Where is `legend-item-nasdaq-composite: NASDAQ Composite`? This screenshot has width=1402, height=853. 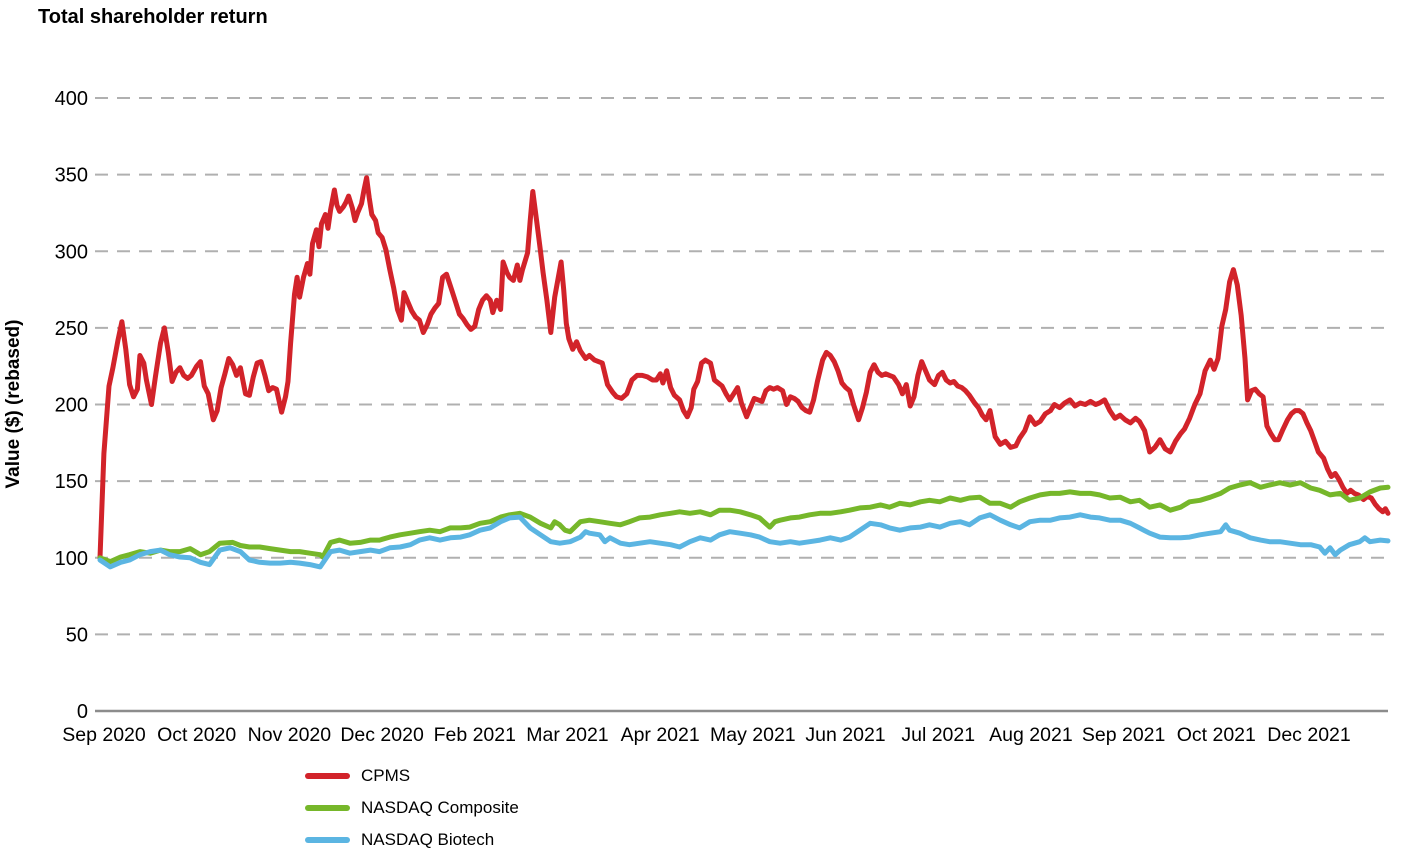
legend-item-nasdaq-composite: NASDAQ Composite is located at coordinates (412, 807).